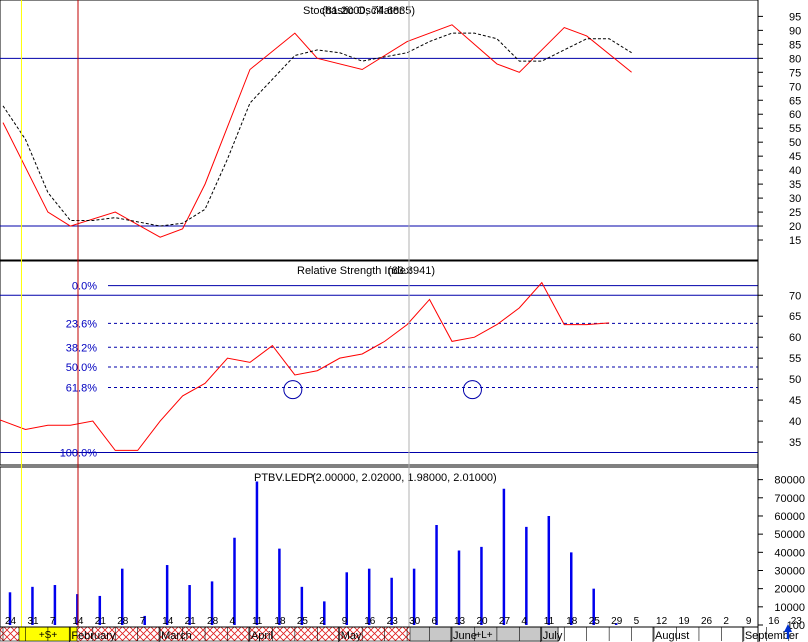 The height and width of the screenshot is (642, 808). Describe the element at coordinates (789, 499) in the screenshot. I see `volume-tick-label: 70000` at that location.